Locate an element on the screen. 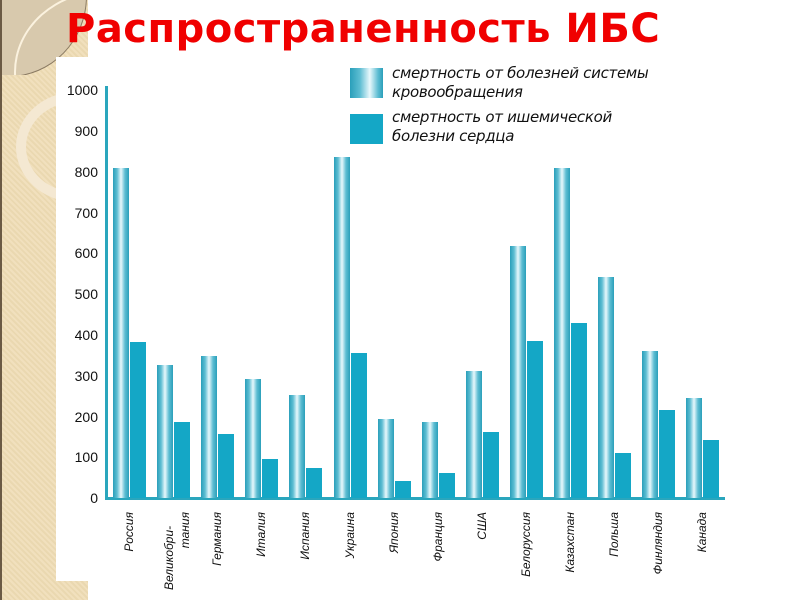  slide-title: Распространенность ИБС is located at coordinates (363, 29).